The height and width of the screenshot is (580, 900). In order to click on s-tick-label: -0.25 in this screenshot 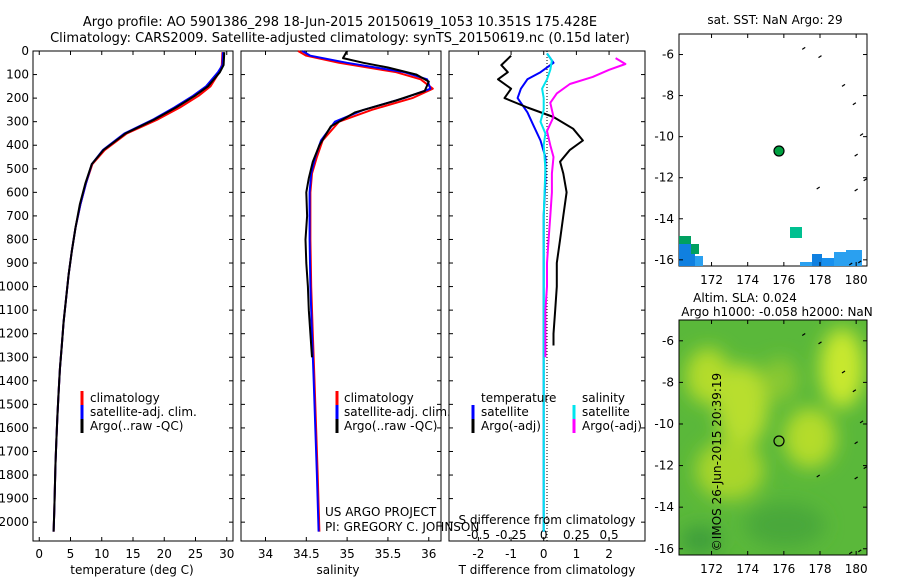, I will do `click(511, 535)`.